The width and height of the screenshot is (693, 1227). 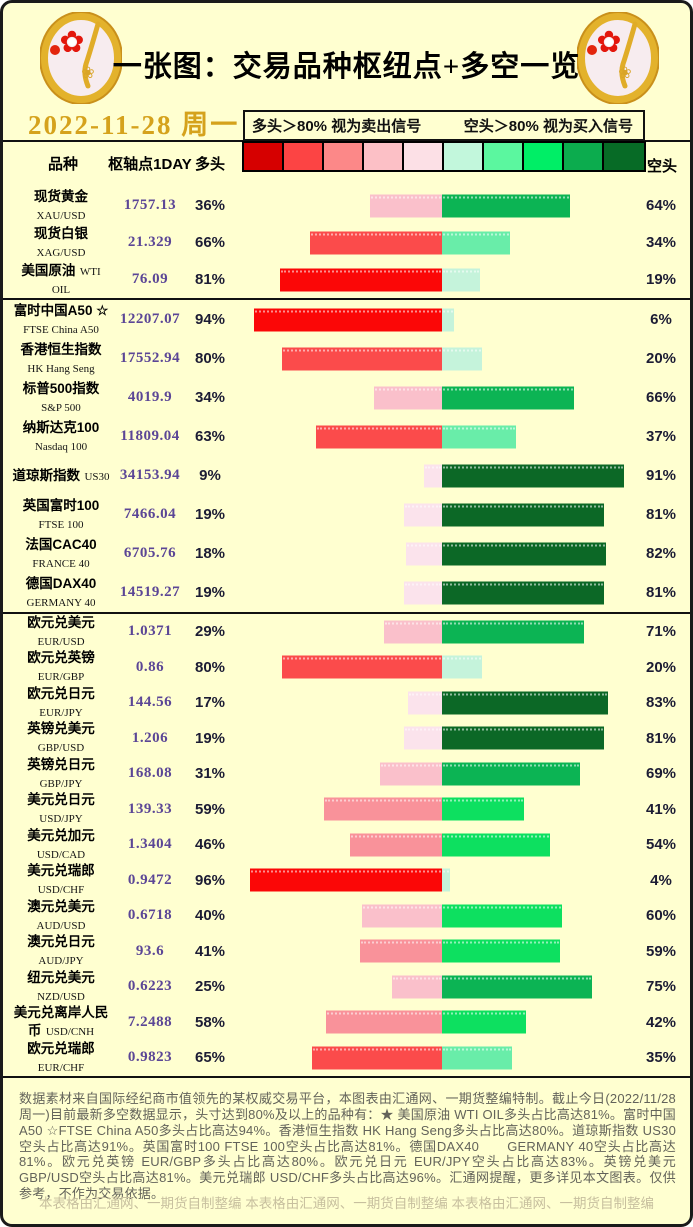 I want to click on pivot-value: 1757.13, so click(x=150, y=205).